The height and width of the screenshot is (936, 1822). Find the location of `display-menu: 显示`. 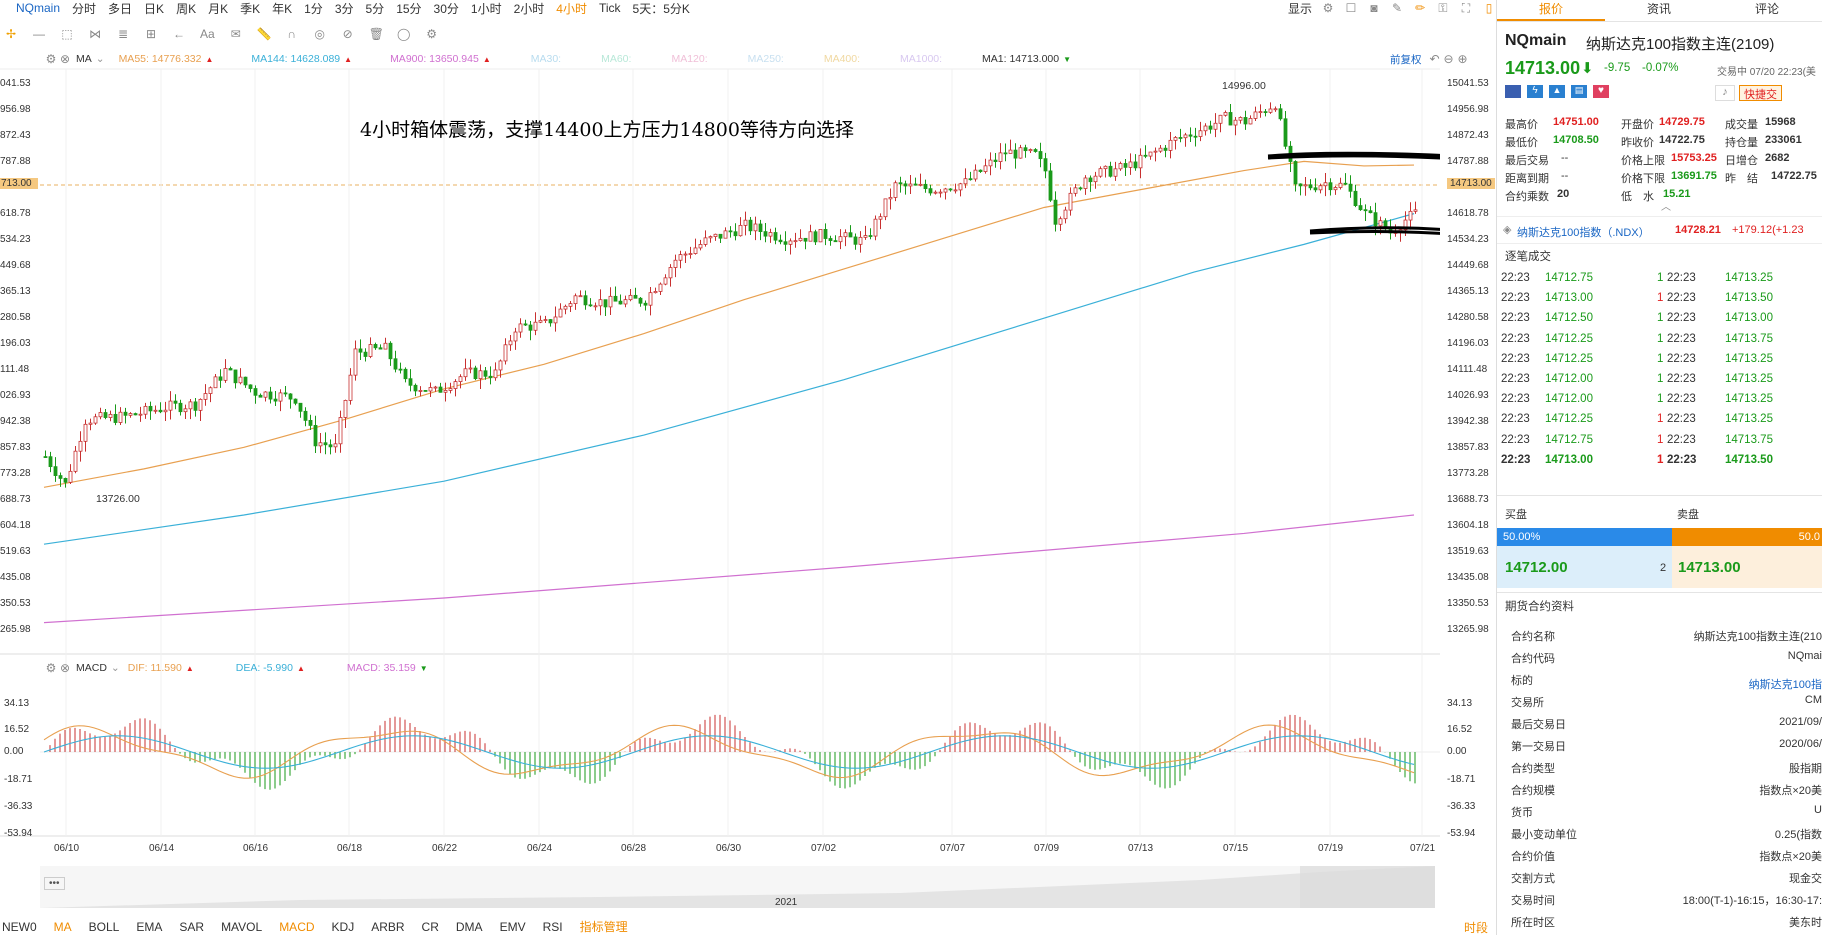

display-menu: 显示 is located at coordinates (1299, 8).